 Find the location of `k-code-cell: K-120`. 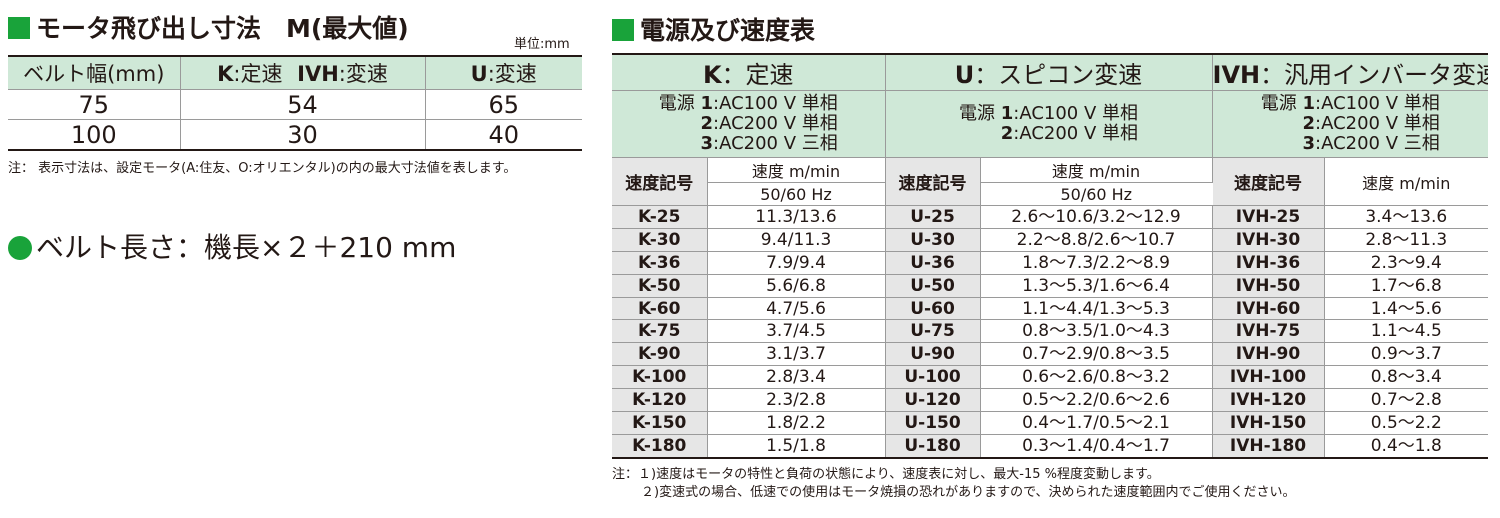

k-code-cell: K-120 is located at coordinates (660, 400).